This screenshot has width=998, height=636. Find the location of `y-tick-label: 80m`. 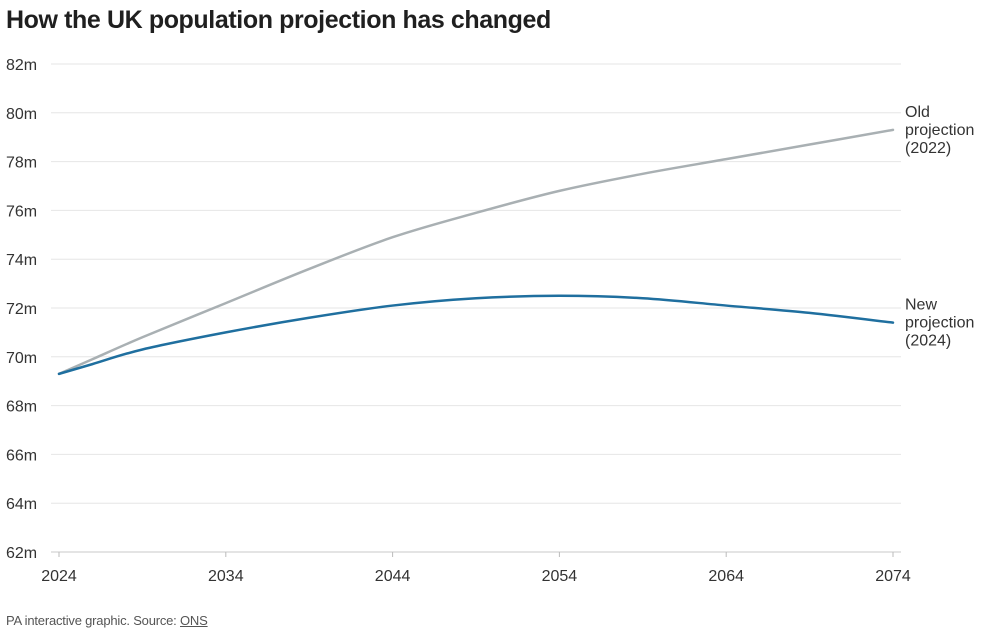

y-tick-label: 80m is located at coordinates (21, 114).